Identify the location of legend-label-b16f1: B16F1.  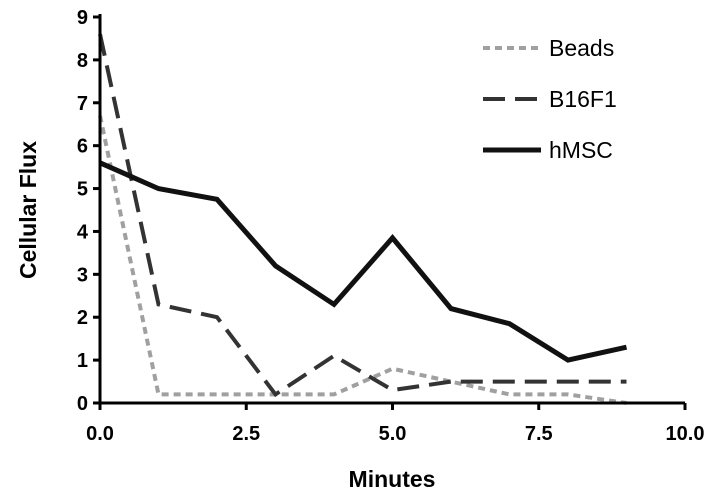
(583, 99).